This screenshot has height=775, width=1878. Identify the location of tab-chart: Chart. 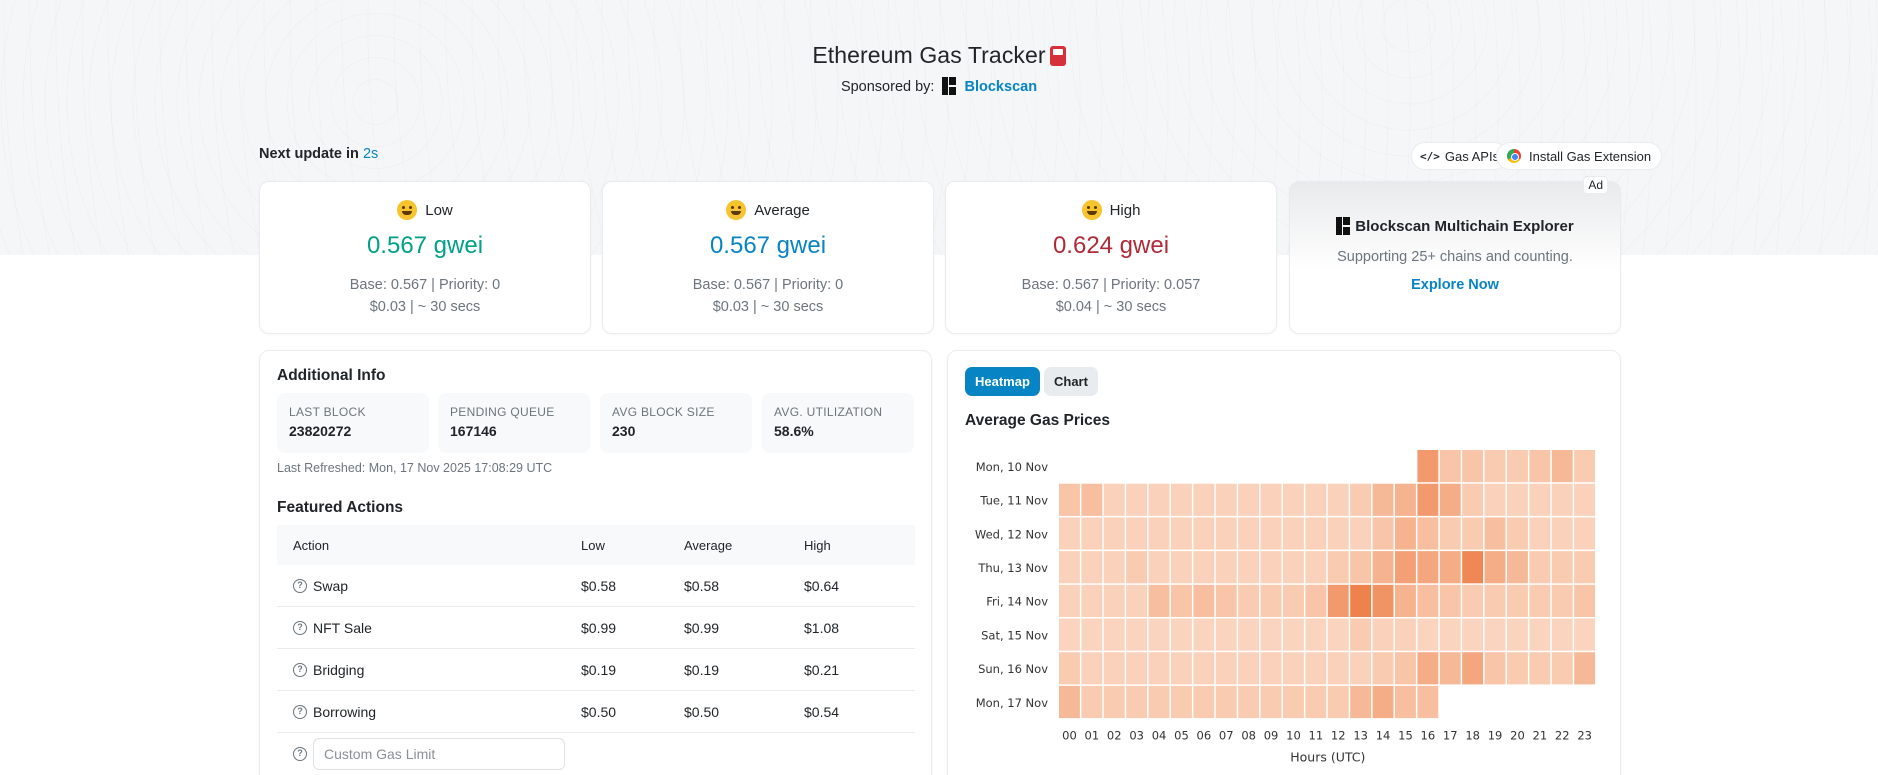
(1071, 381).